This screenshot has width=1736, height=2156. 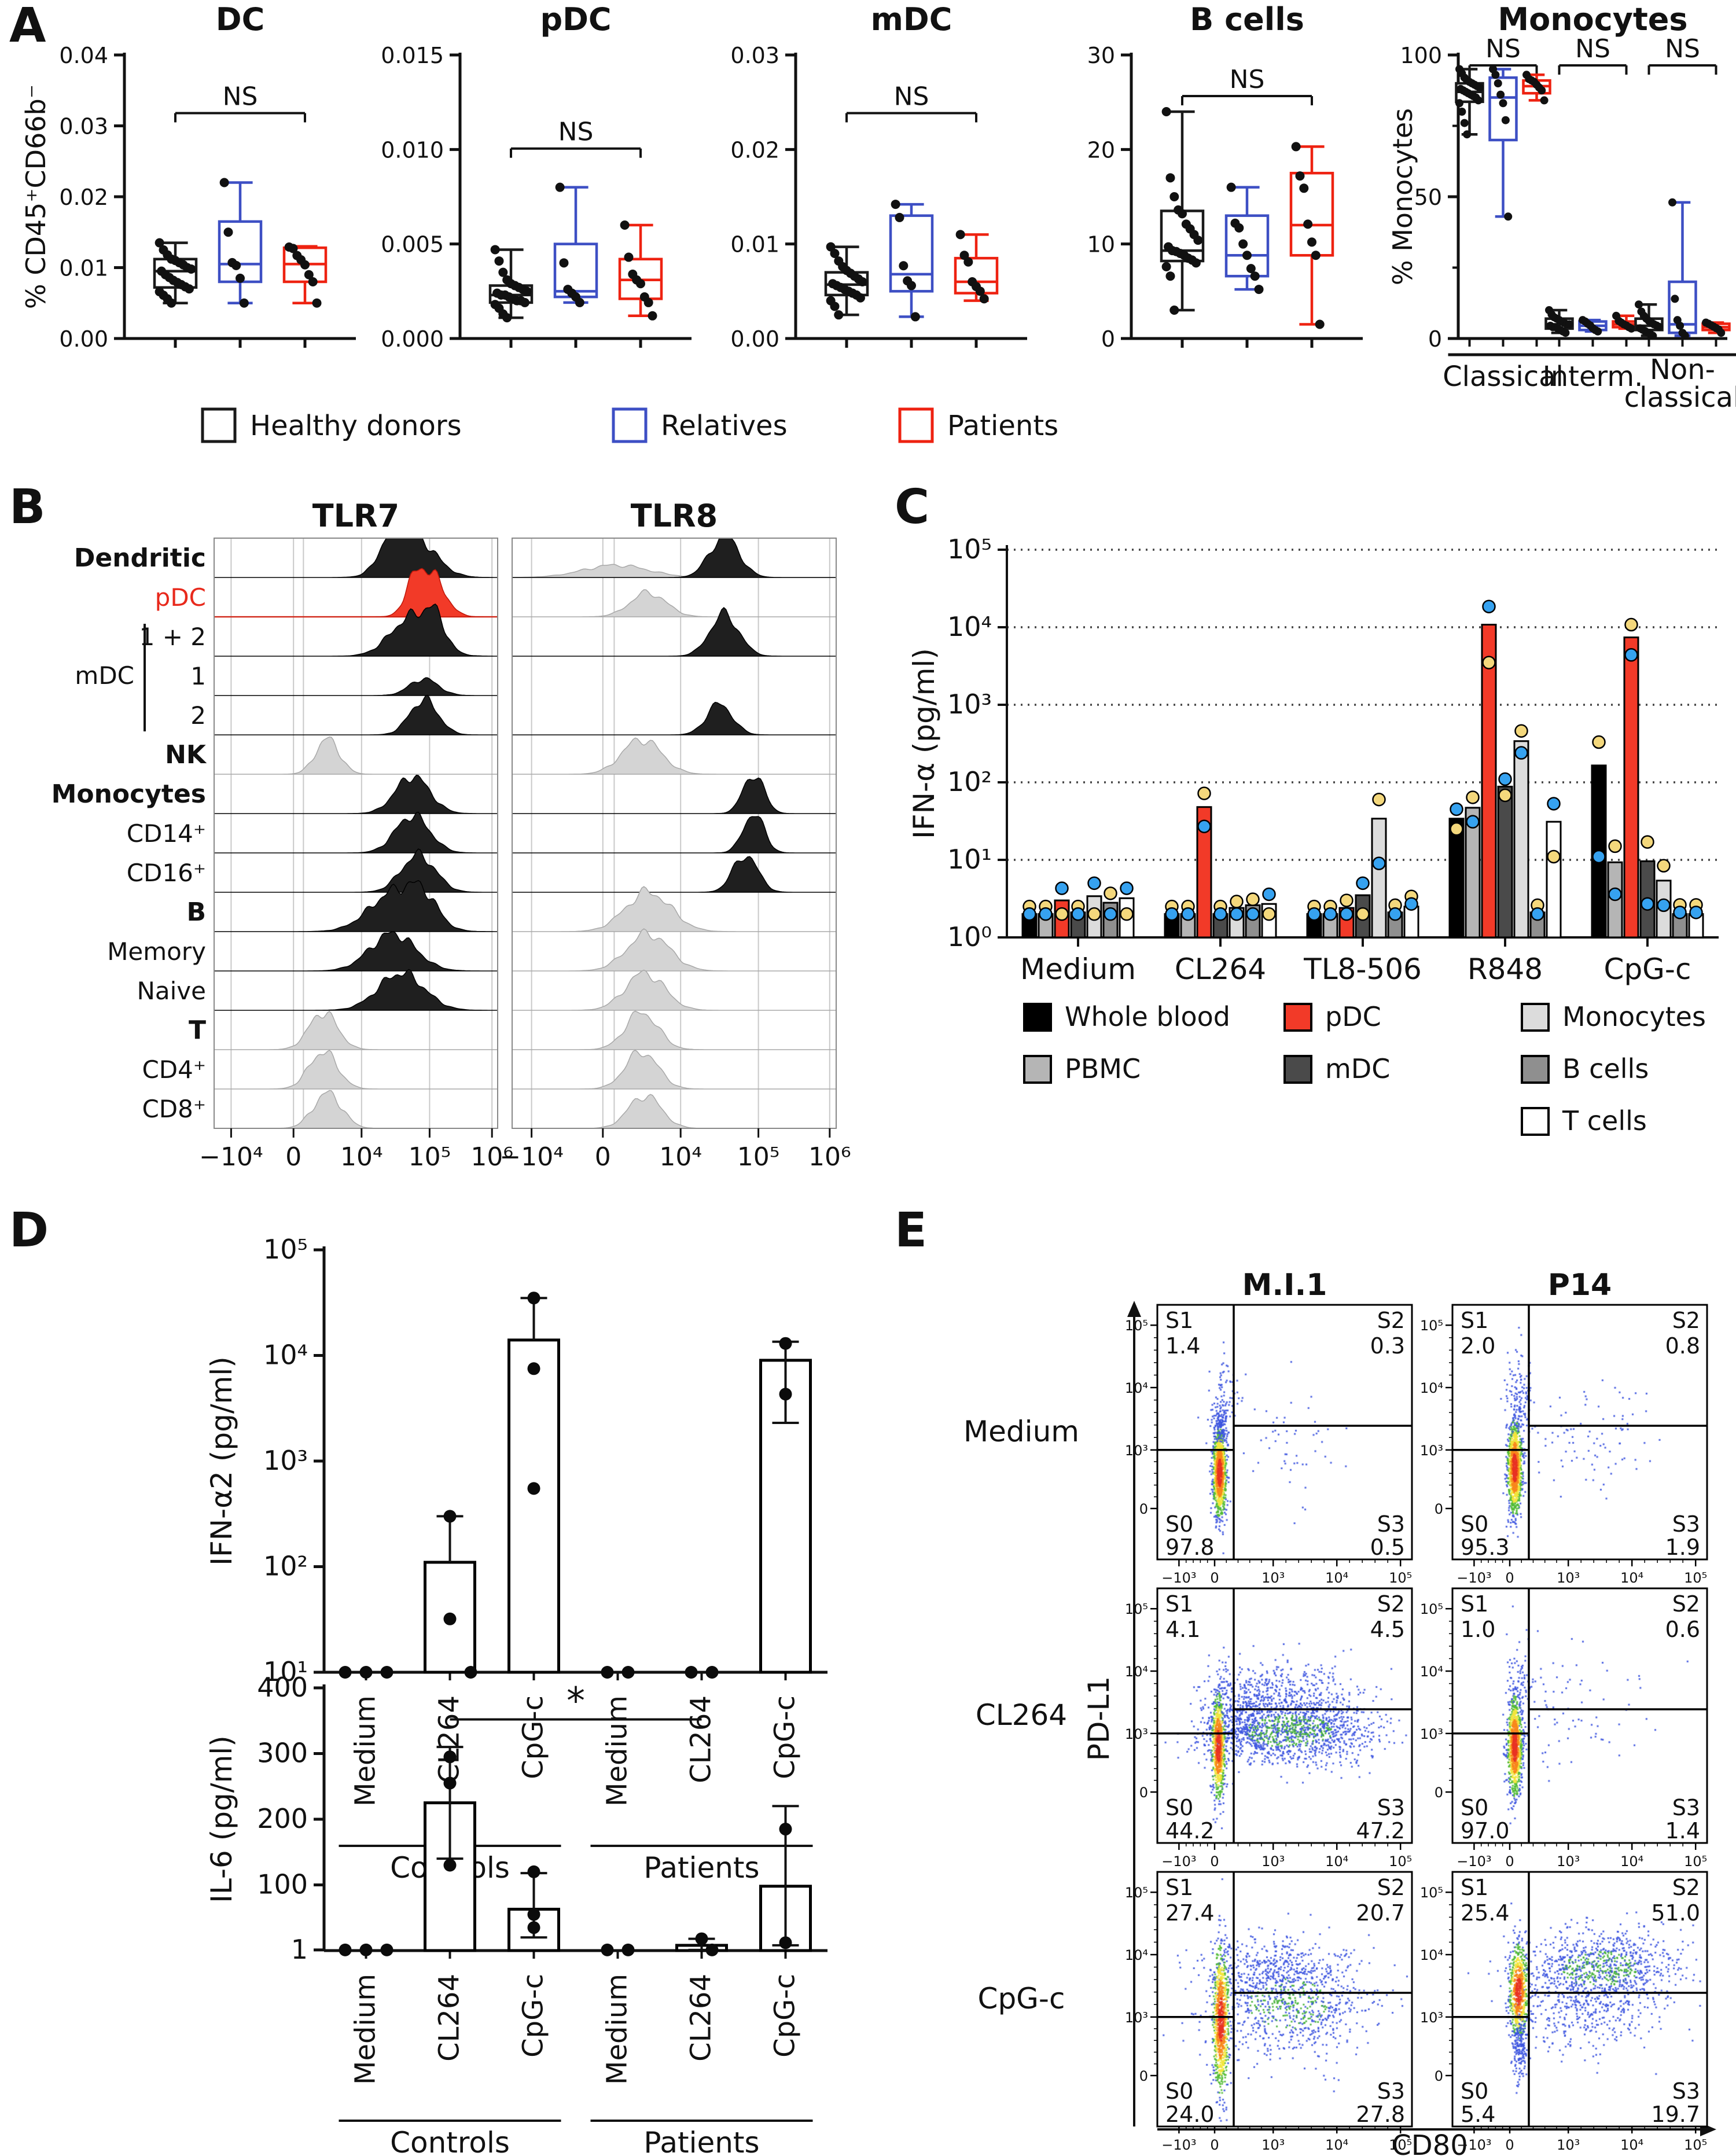 What do you see at coordinates (674, 632) in the screenshot?
I see `histogram-1 + 2` at bounding box center [674, 632].